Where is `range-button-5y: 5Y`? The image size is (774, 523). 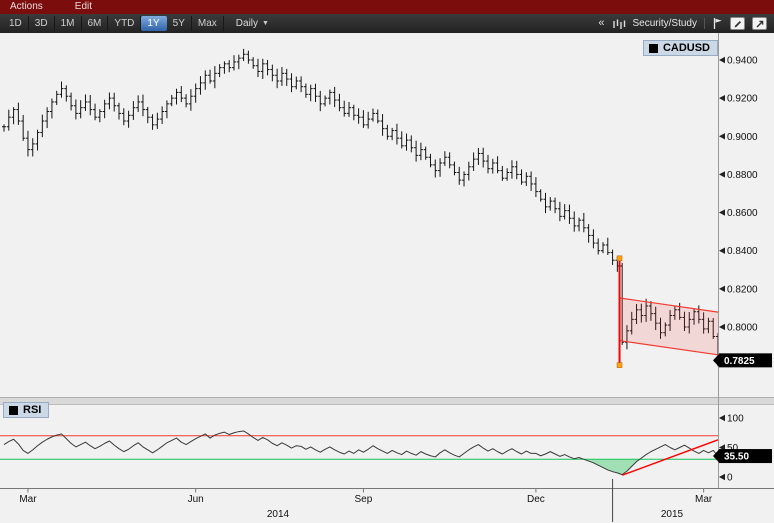 range-button-5y: 5Y is located at coordinates (179, 23).